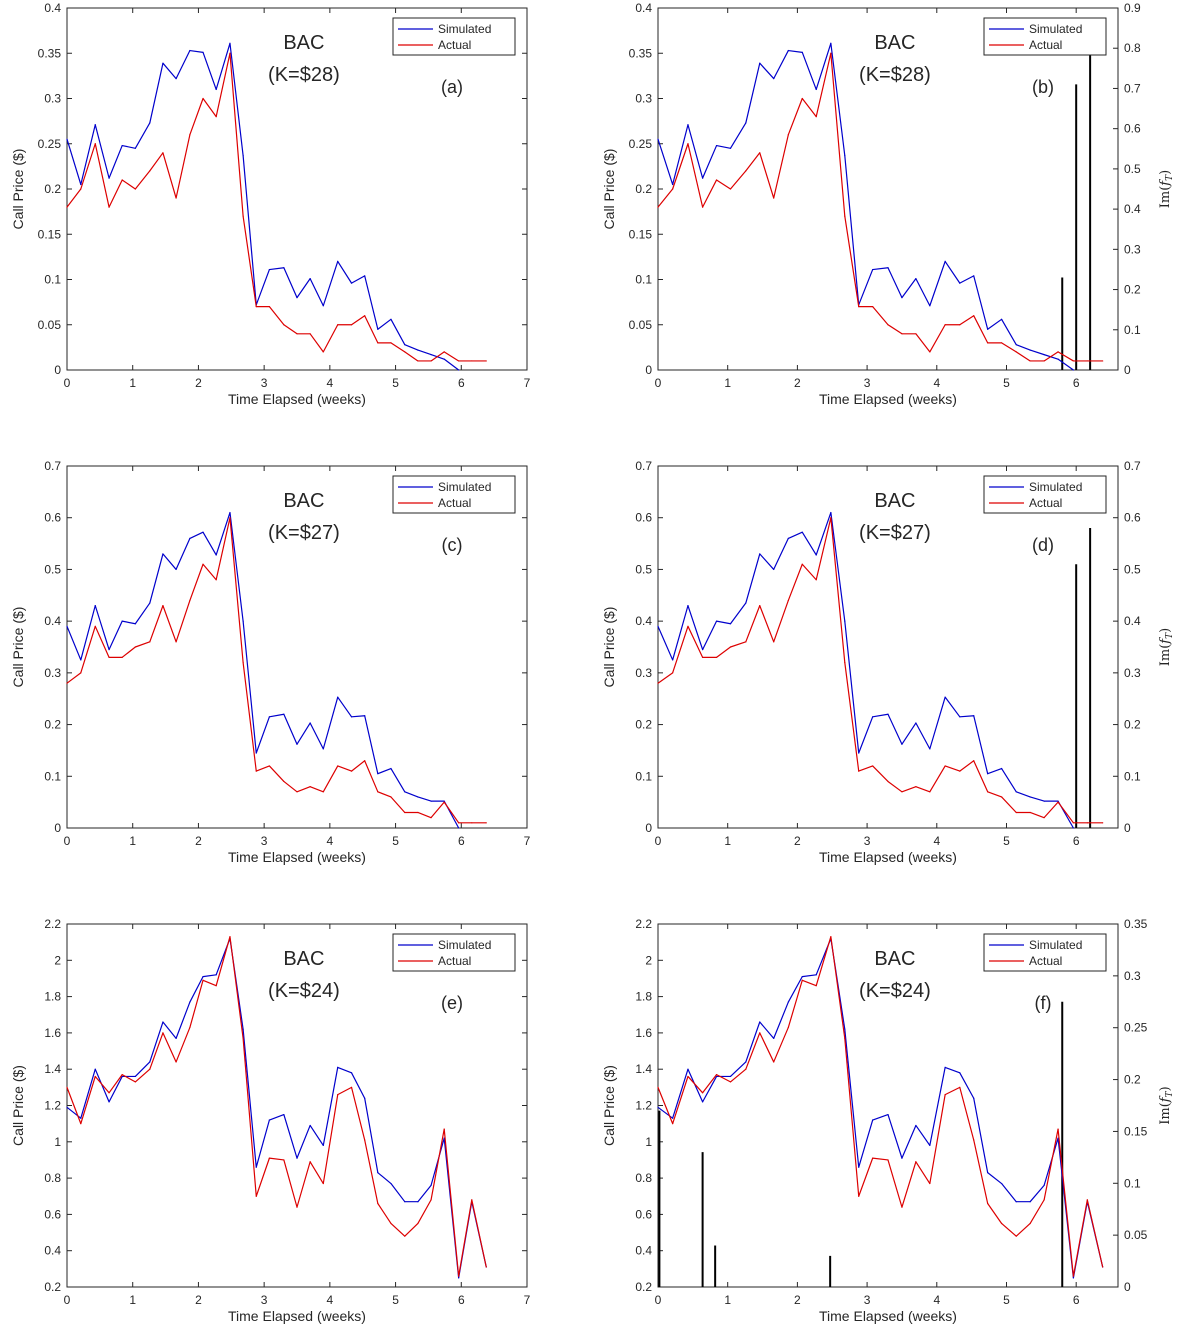 Image resolution: width=1182 pixels, height=1335 pixels. I want to click on panel-label: (b), so click(1043, 87).